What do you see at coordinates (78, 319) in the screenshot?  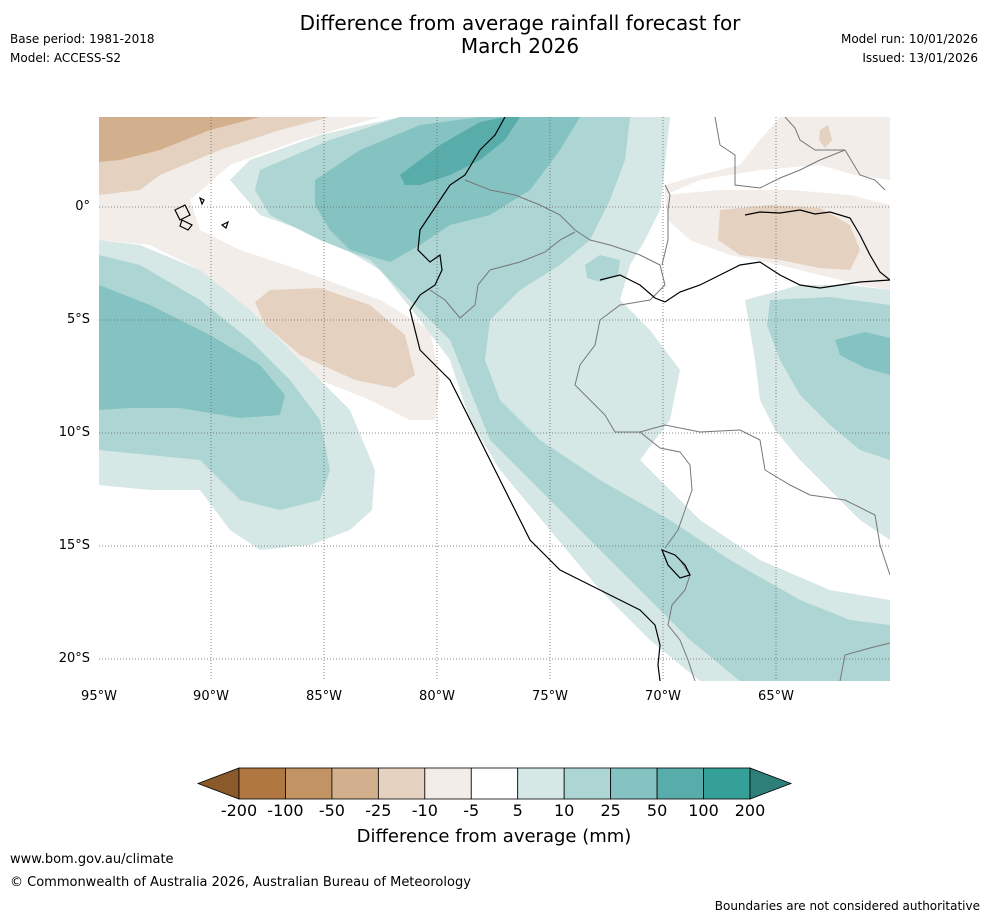 I see `lat-label-5s: 5°S` at bounding box center [78, 319].